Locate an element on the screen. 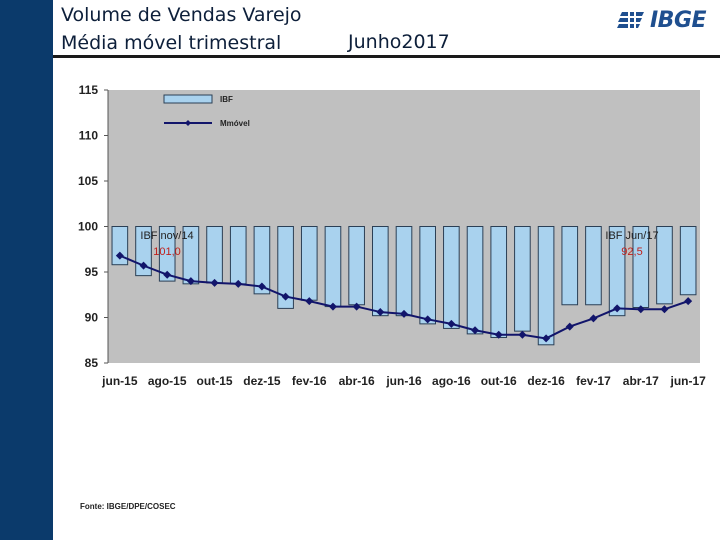  y-tick-label: 95 is located at coordinates (92, 272).